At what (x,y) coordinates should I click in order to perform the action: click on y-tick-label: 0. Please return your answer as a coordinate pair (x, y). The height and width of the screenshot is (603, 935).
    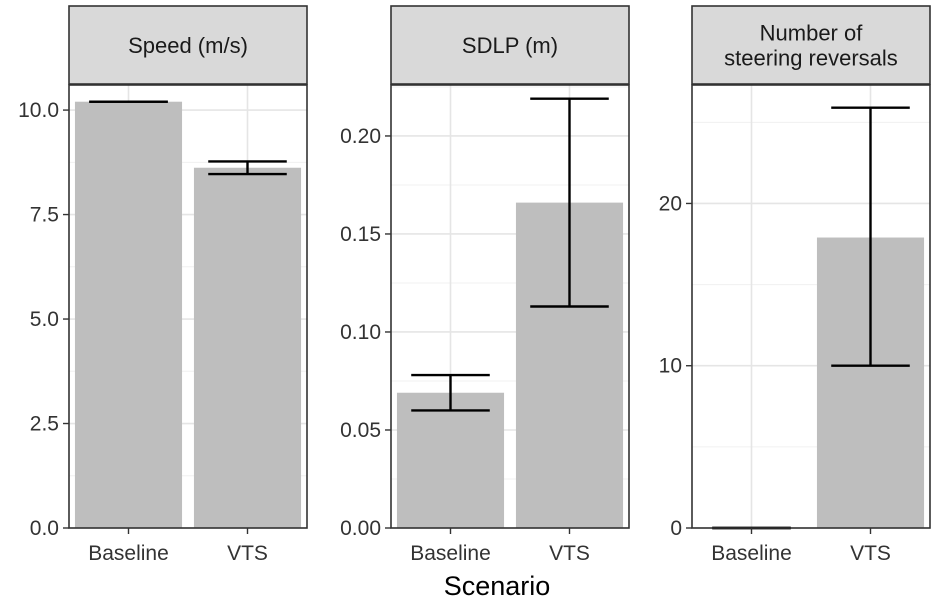
    Looking at the image, I should click on (676, 528).